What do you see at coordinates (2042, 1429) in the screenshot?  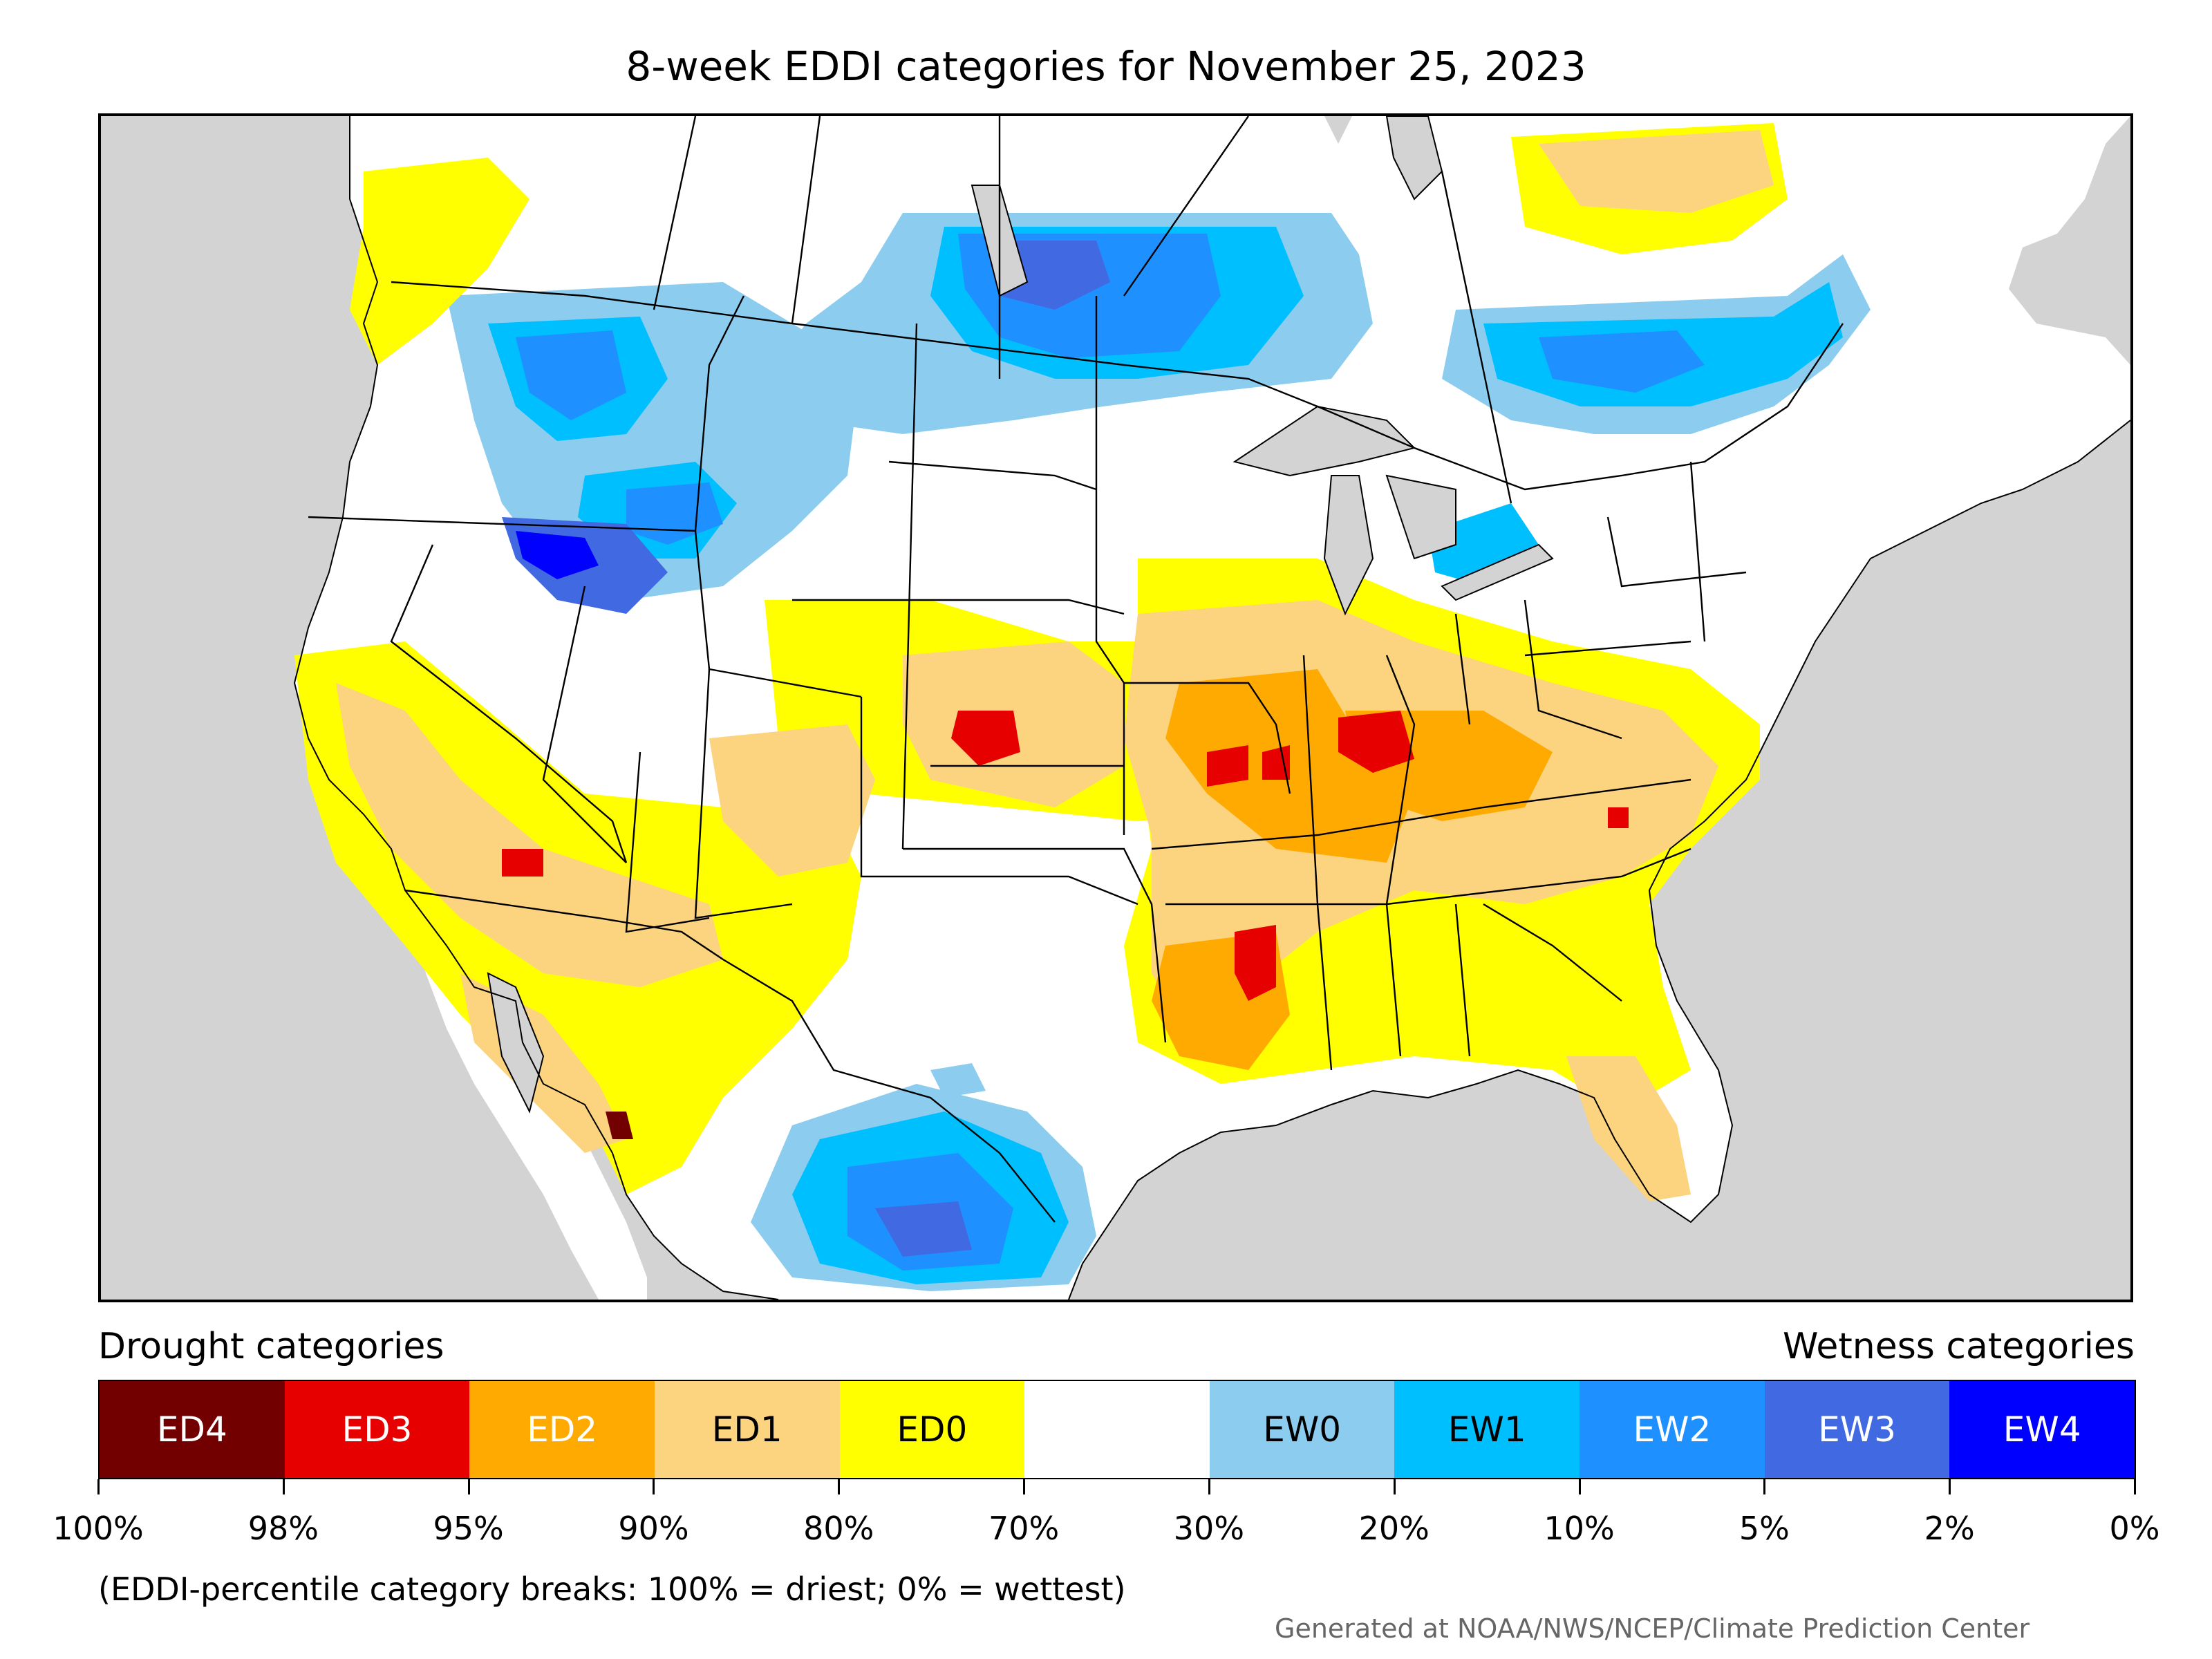 I see `colorbar-box-ew4: EW4` at bounding box center [2042, 1429].